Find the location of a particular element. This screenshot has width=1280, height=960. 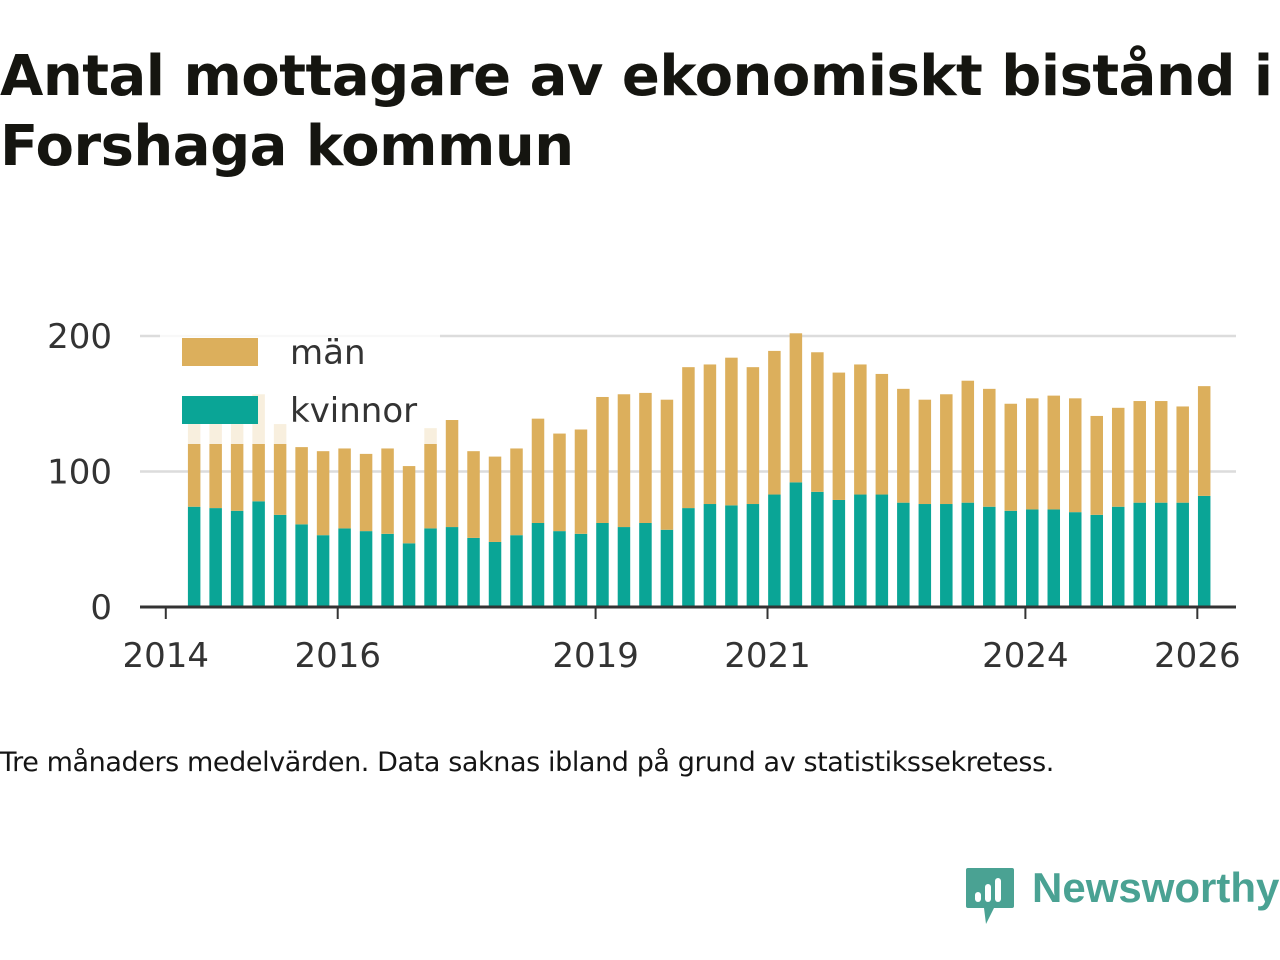

x-tick-label: 2016 is located at coordinates (337, 656).